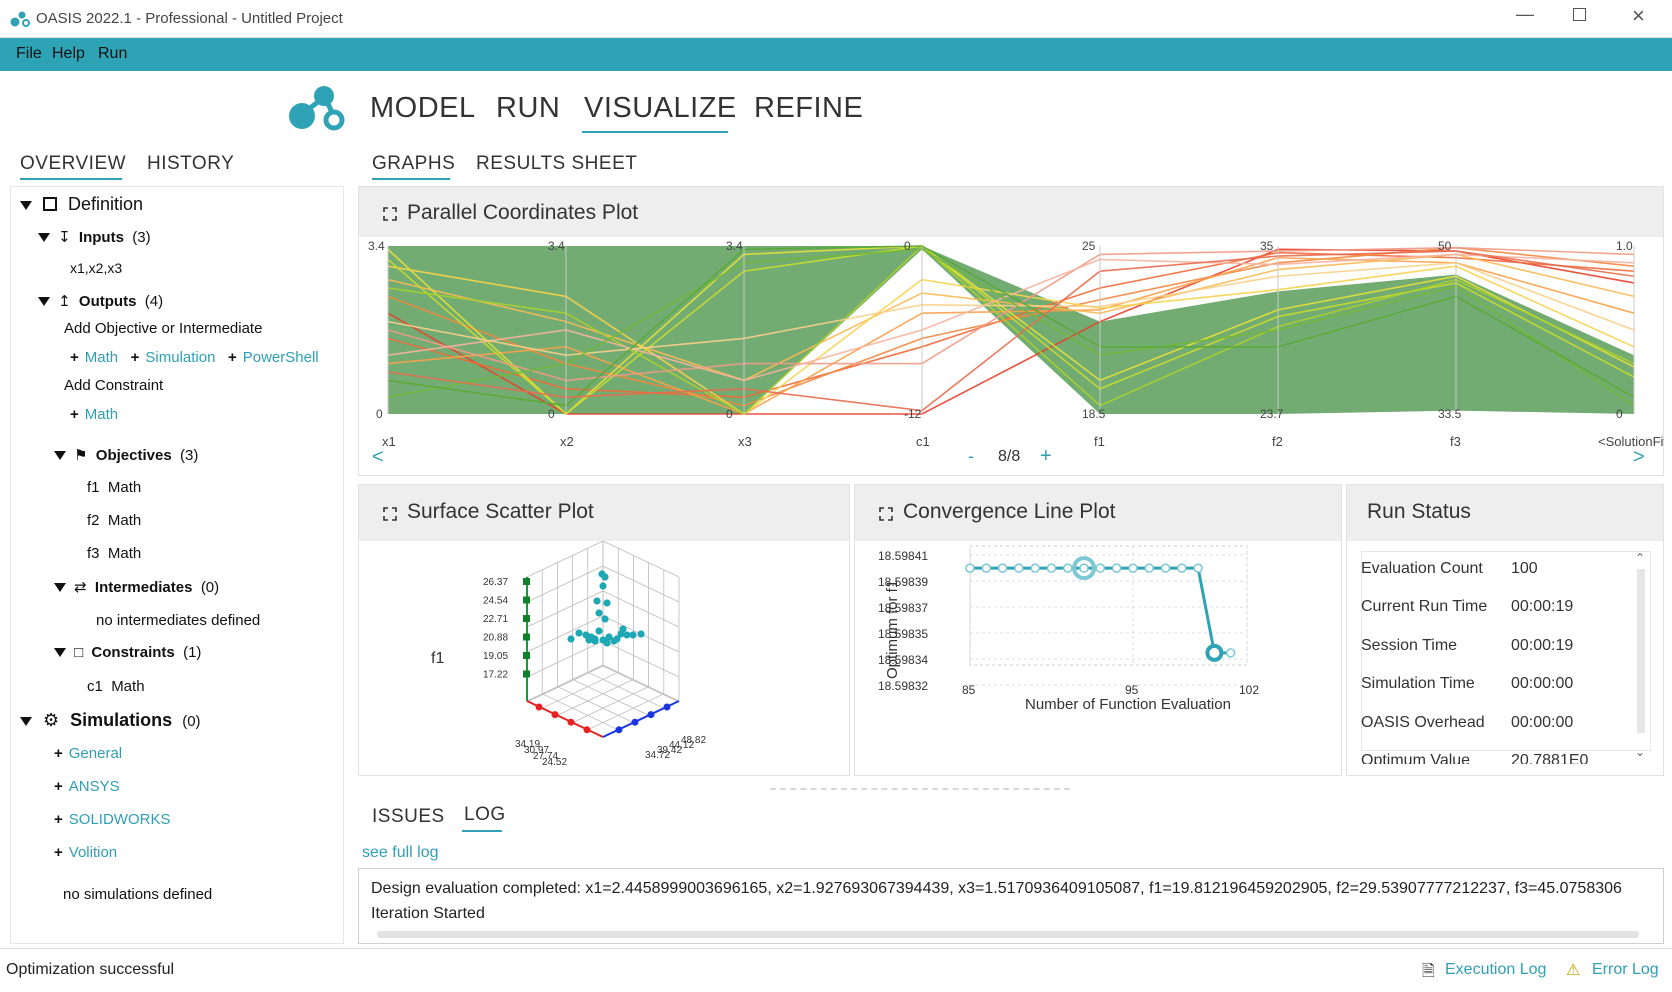  Describe the element at coordinates (114, 520) in the screenshot. I see `objective-item: f2 Math` at that location.